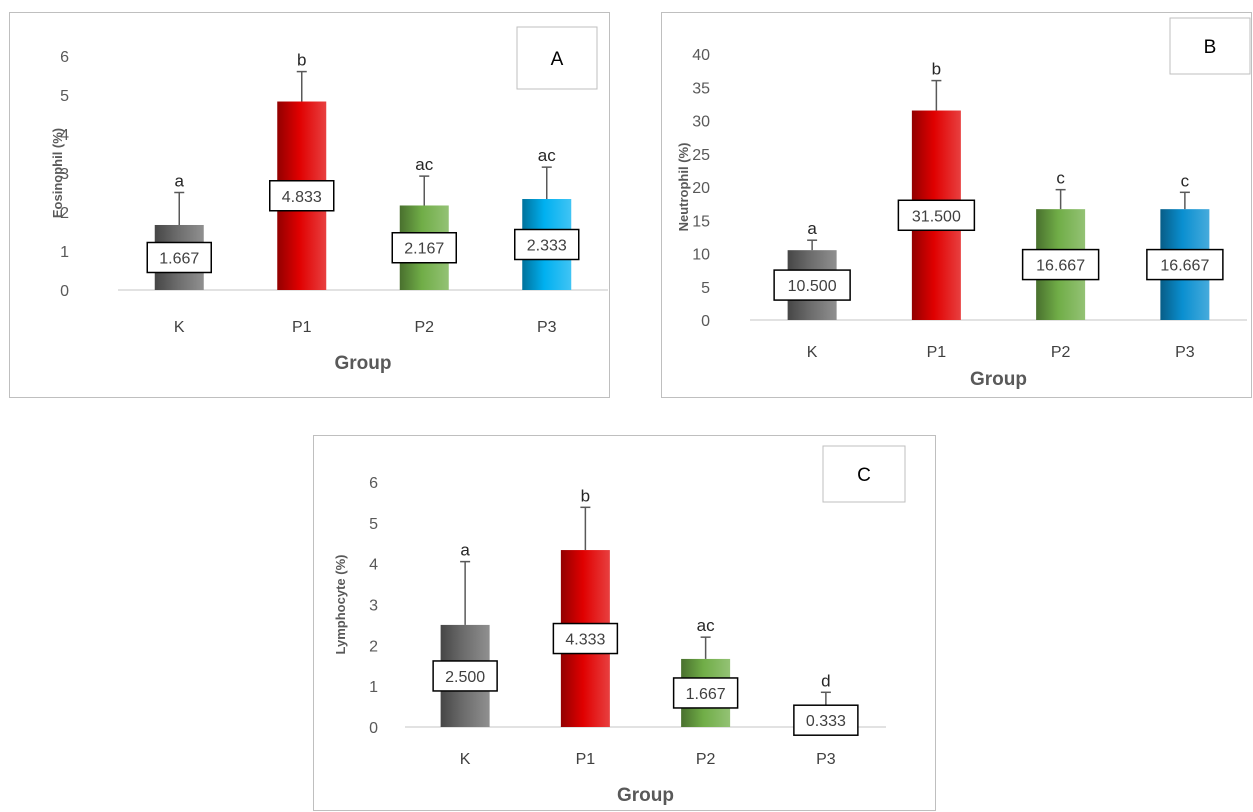  What do you see at coordinates (701, 88) in the screenshot?
I see `y-tick-label: 35` at bounding box center [701, 88].